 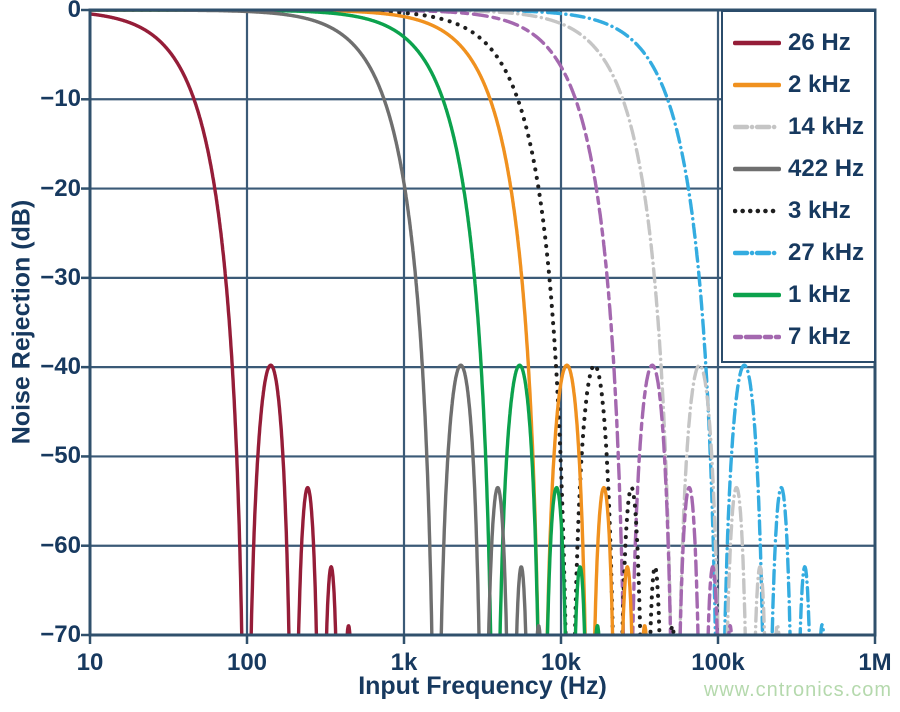 I want to click on legend-item: 2 kHz, so click(x=798, y=85).